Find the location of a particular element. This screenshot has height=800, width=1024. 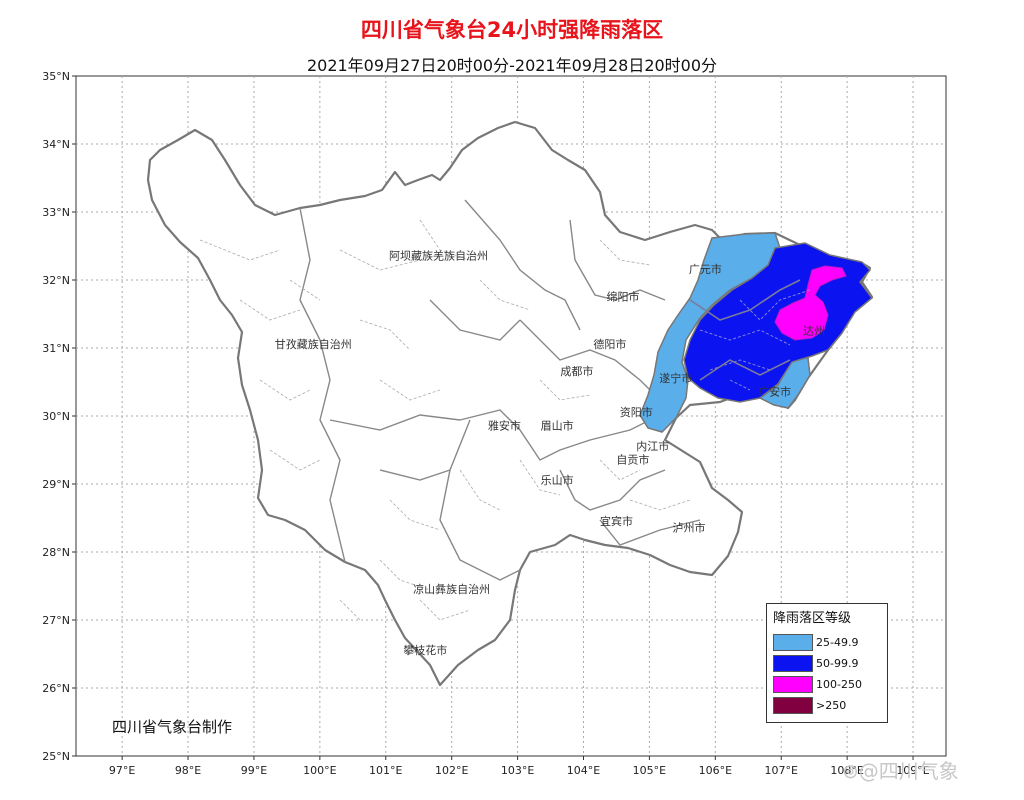

legend-swatch-dark-blue is located at coordinates (793, 663).